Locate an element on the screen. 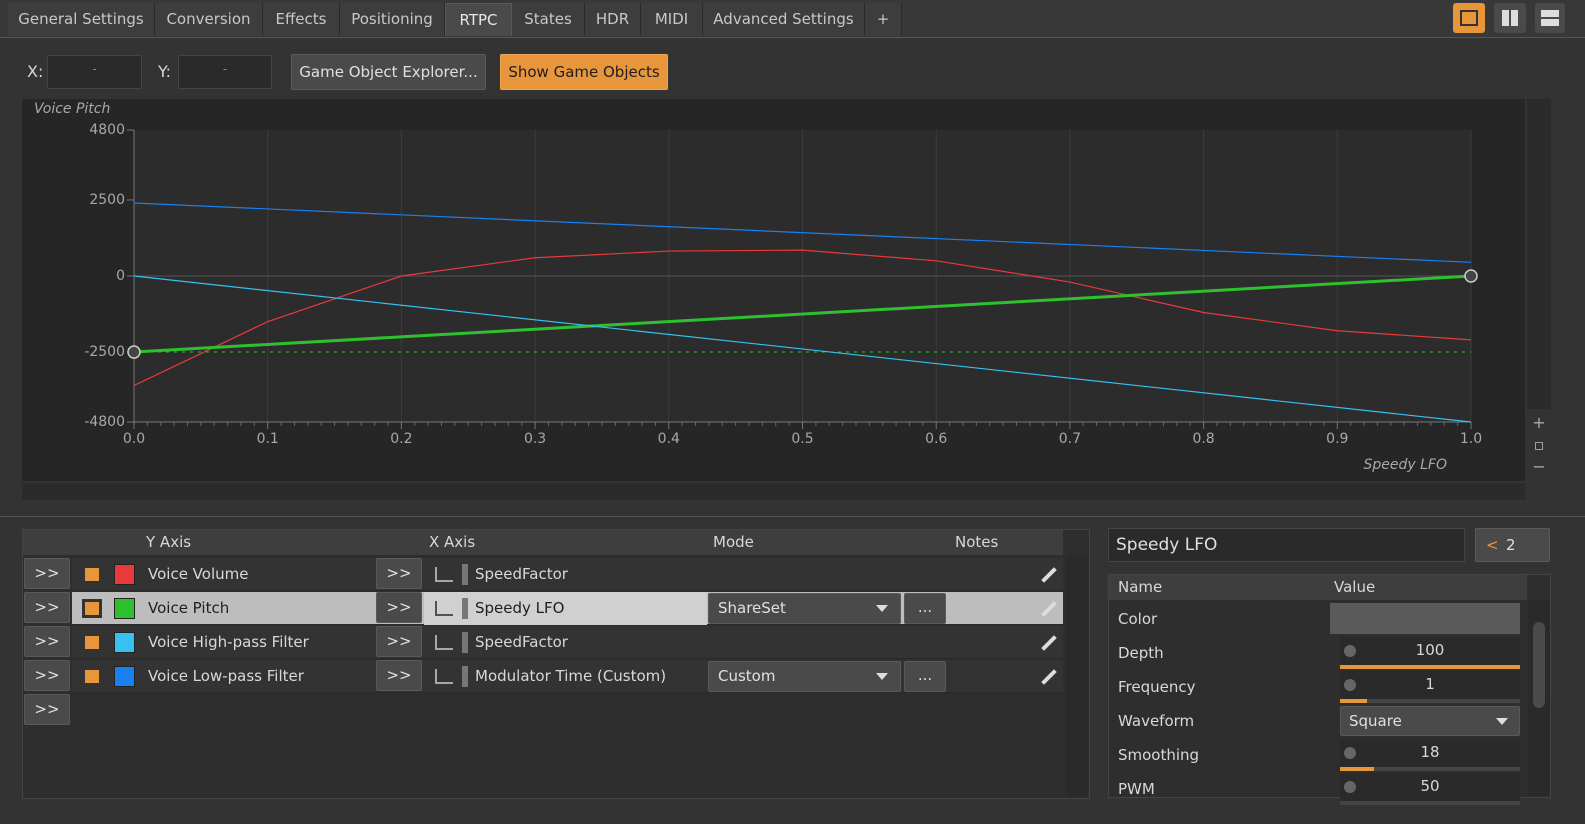 The height and width of the screenshot is (824, 1585). tab: Conversion is located at coordinates (209, 19).